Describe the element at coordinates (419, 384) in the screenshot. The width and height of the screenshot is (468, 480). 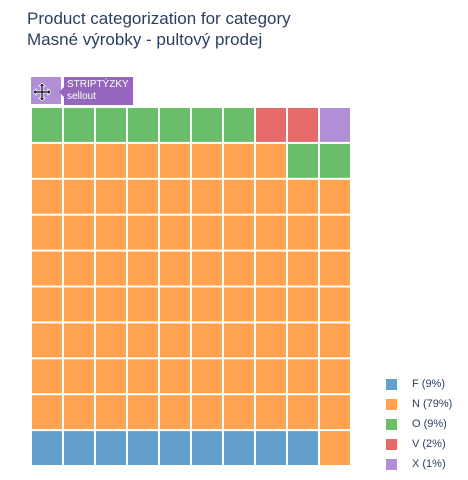
I see `legend-item: F (9%)` at that location.